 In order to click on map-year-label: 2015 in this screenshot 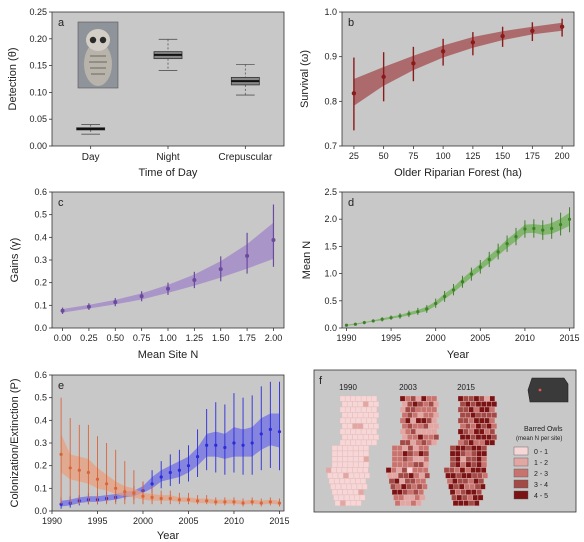, I will do `click(466, 387)`.